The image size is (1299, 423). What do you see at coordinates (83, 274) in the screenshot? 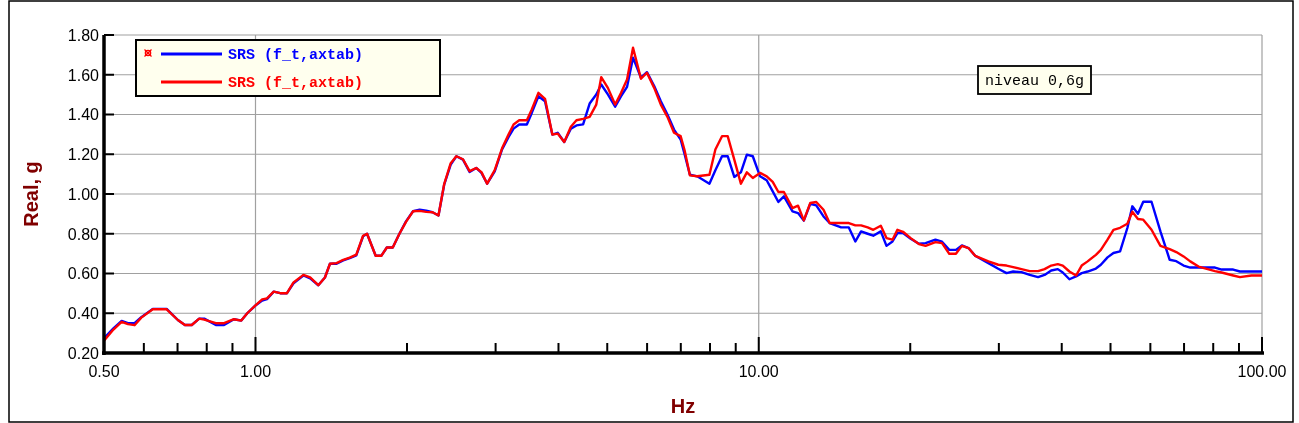
I see `y-tick-label: 0.60` at bounding box center [83, 274].